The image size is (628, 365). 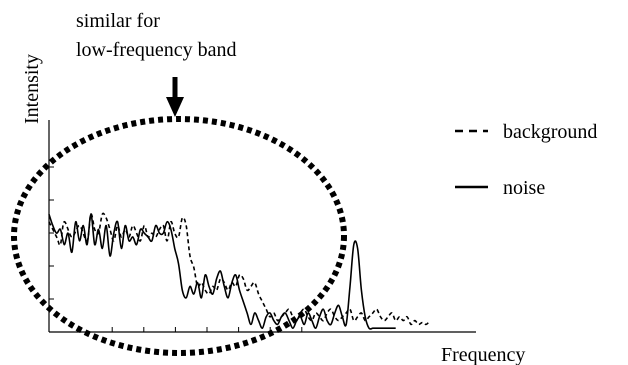 I want to click on down-arrow-icon, so click(x=175, y=97).